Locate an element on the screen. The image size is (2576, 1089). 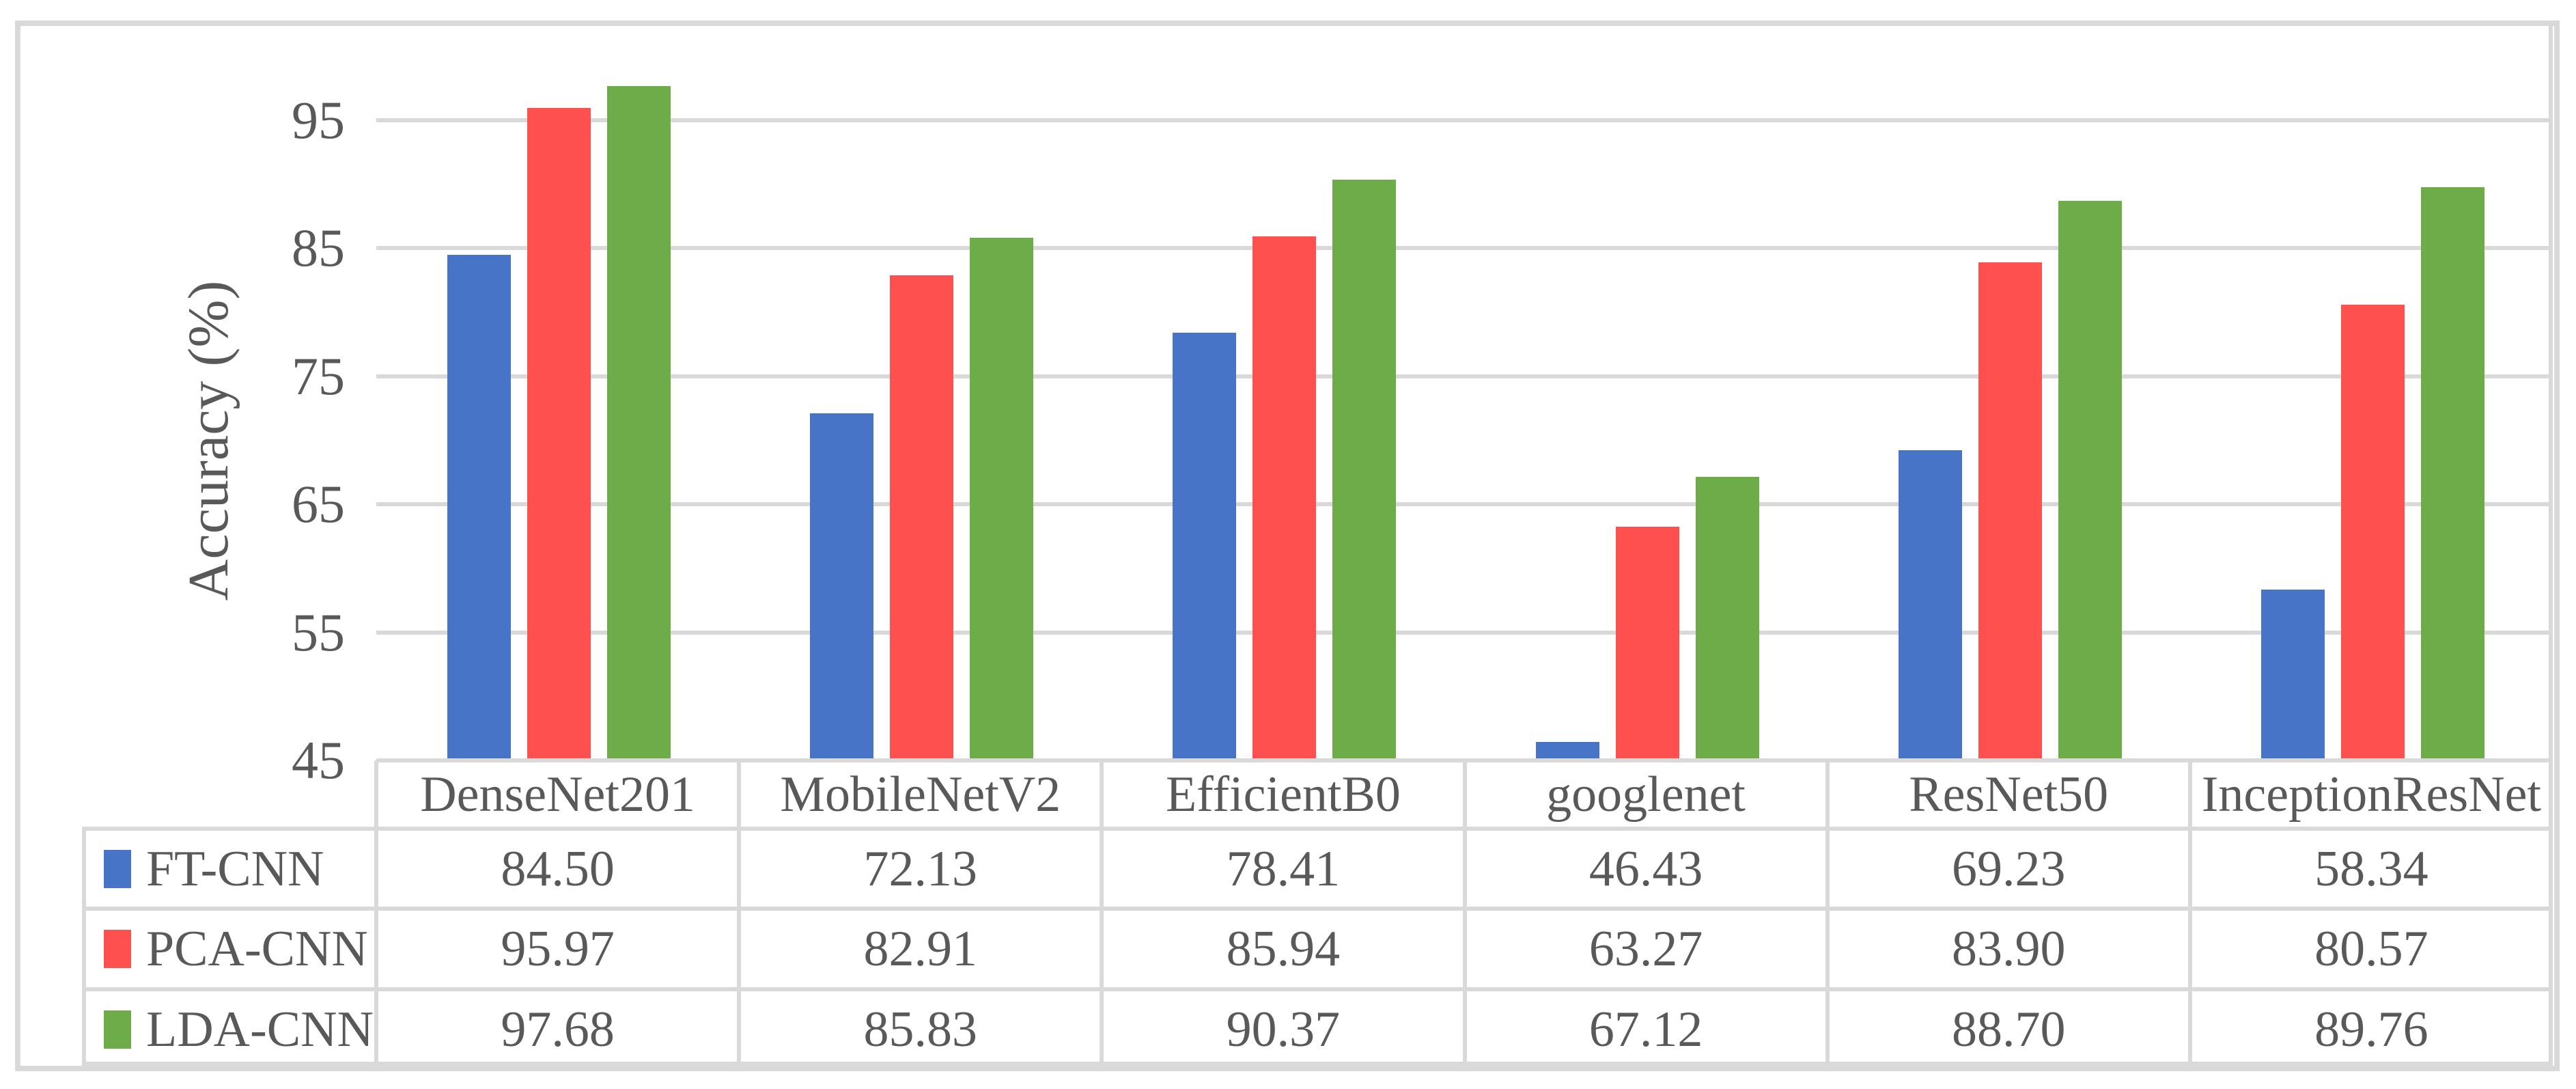
table-value-LDA-CNN-googlenet: 67.12 is located at coordinates (1645, 1029).